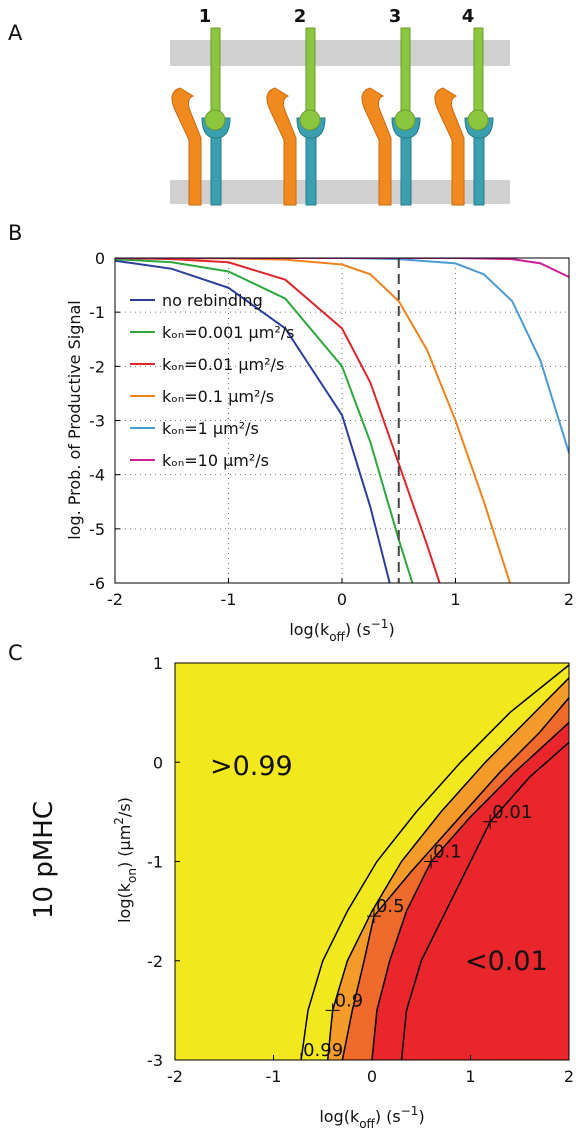  What do you see at coordinates (340, 53) in the screenshot?
I see `membrane` at bounding box center [340, 53].